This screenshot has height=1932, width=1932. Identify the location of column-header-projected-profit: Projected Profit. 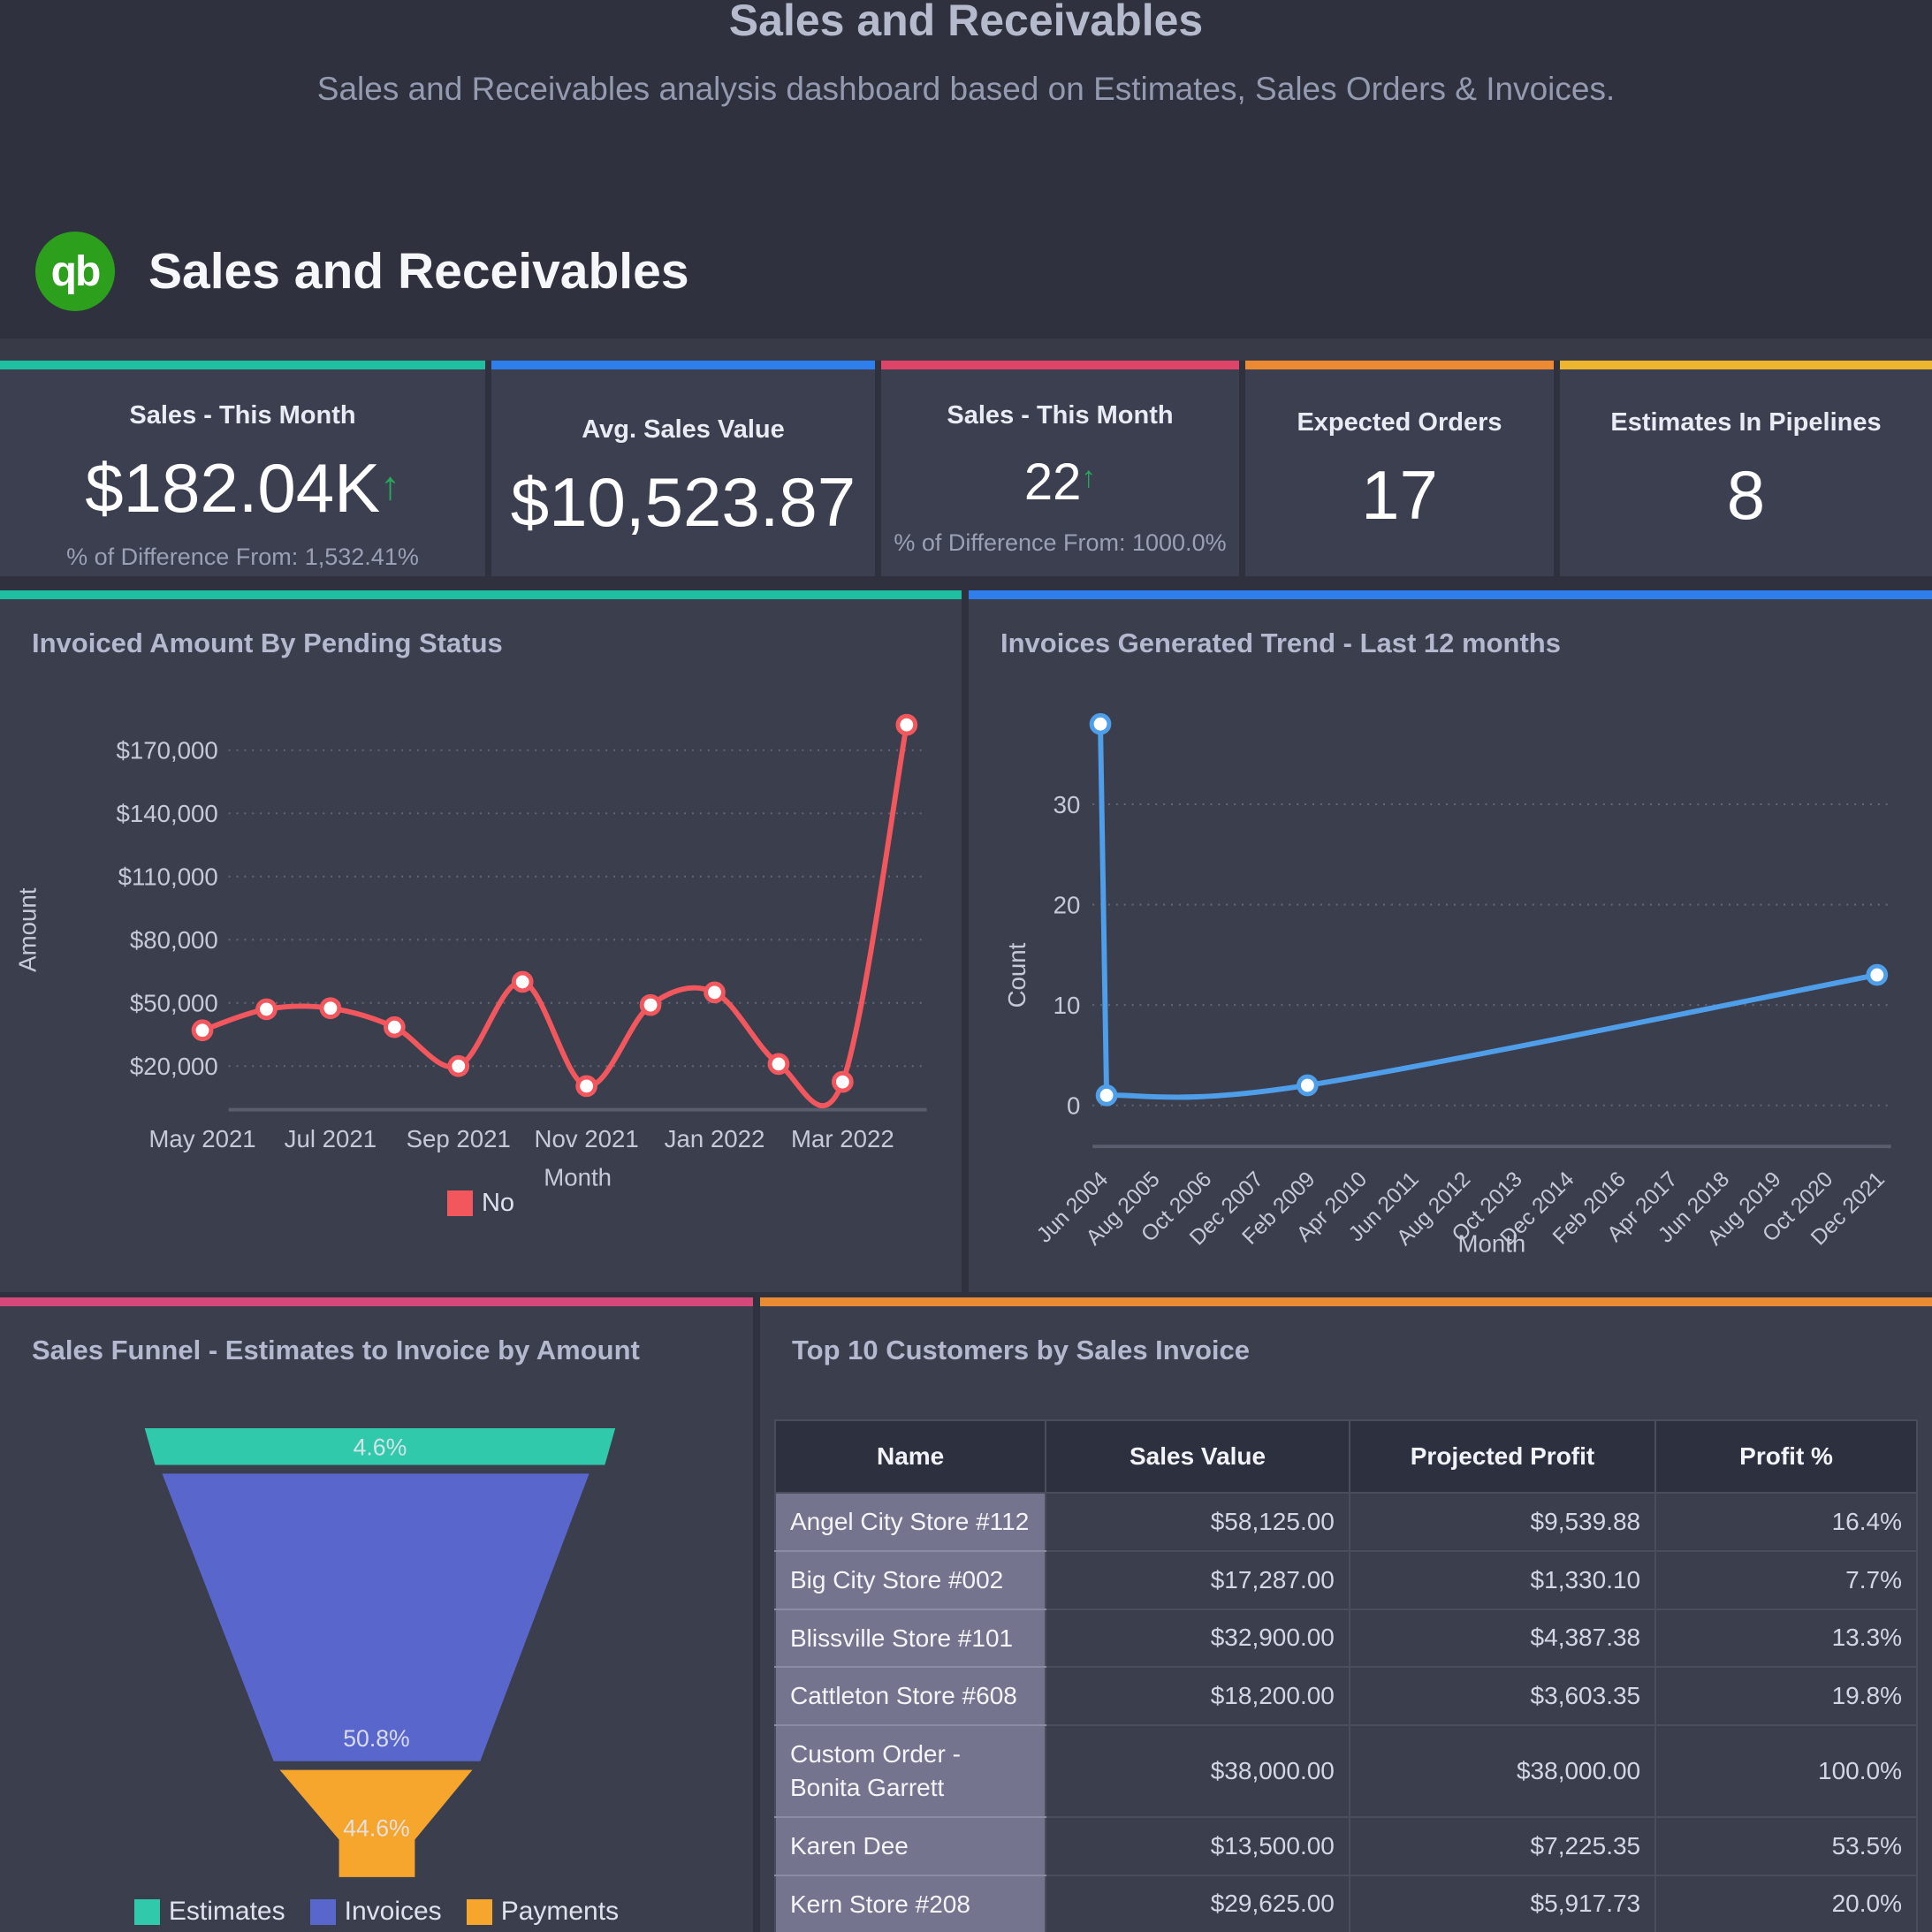
(1502, 1456).